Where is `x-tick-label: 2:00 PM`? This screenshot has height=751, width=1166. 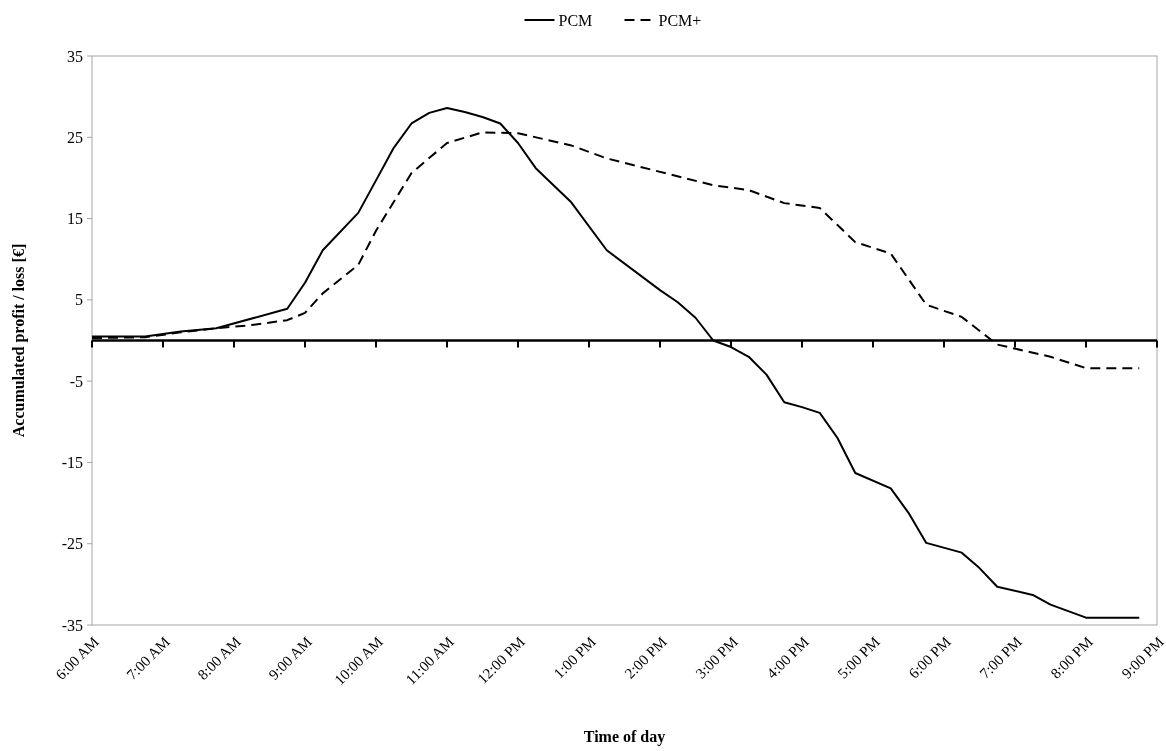
x-tick-label: 2:00 PM is located at coordinates (645, 657).